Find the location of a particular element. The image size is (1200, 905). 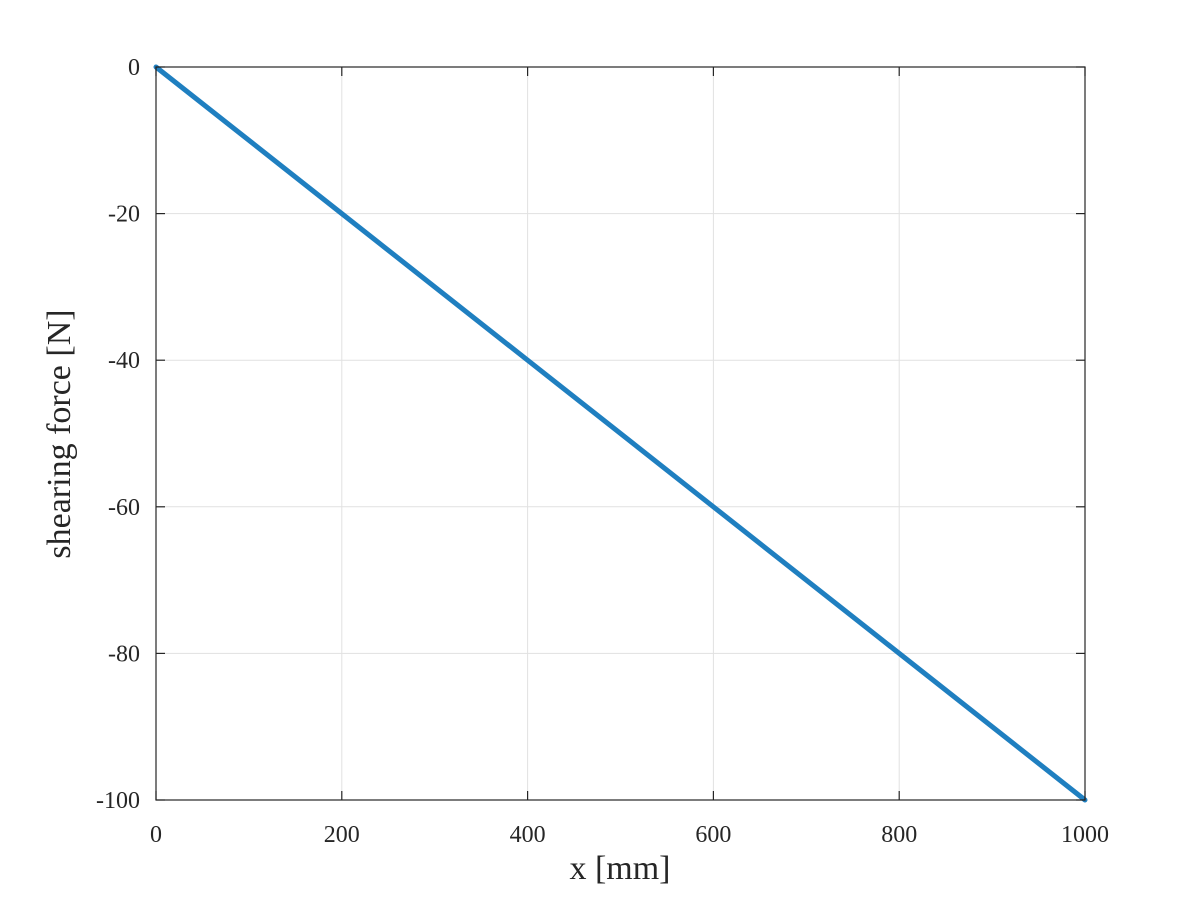

x-tick-label: 1000 is located at coordinates (1085, 835).